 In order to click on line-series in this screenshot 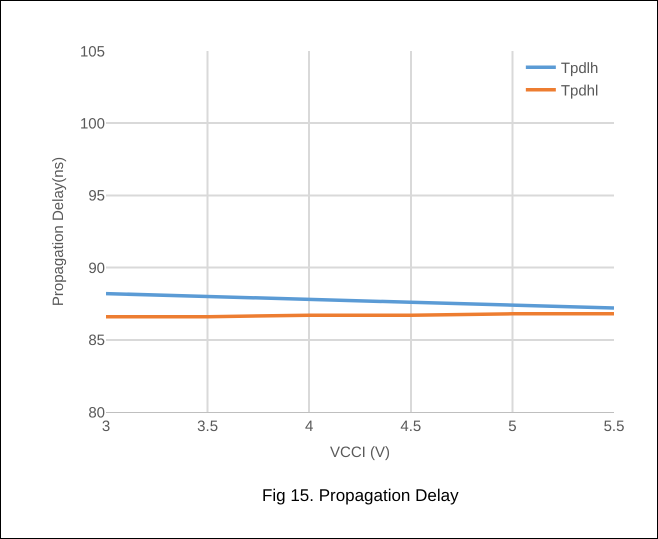, I will do `click(360, 301)`.